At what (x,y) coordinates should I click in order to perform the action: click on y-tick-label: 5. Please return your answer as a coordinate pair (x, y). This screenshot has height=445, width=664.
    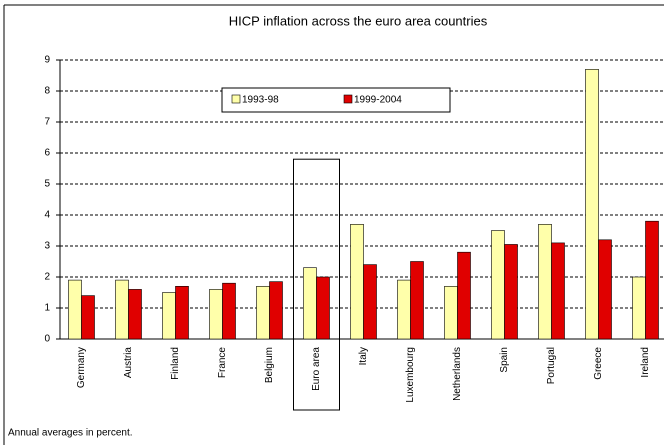
    Looking at the image, I should click on (47, 184).